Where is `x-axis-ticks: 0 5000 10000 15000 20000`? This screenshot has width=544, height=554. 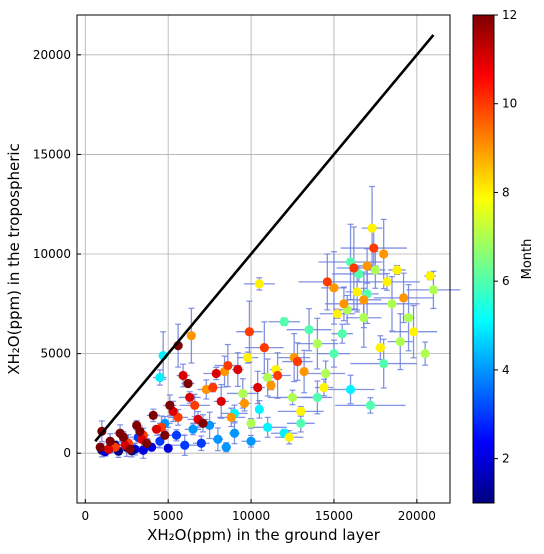
x-axis-ticks: 0 5000 10000 15000 20000 is located at coordinates (258, 511).